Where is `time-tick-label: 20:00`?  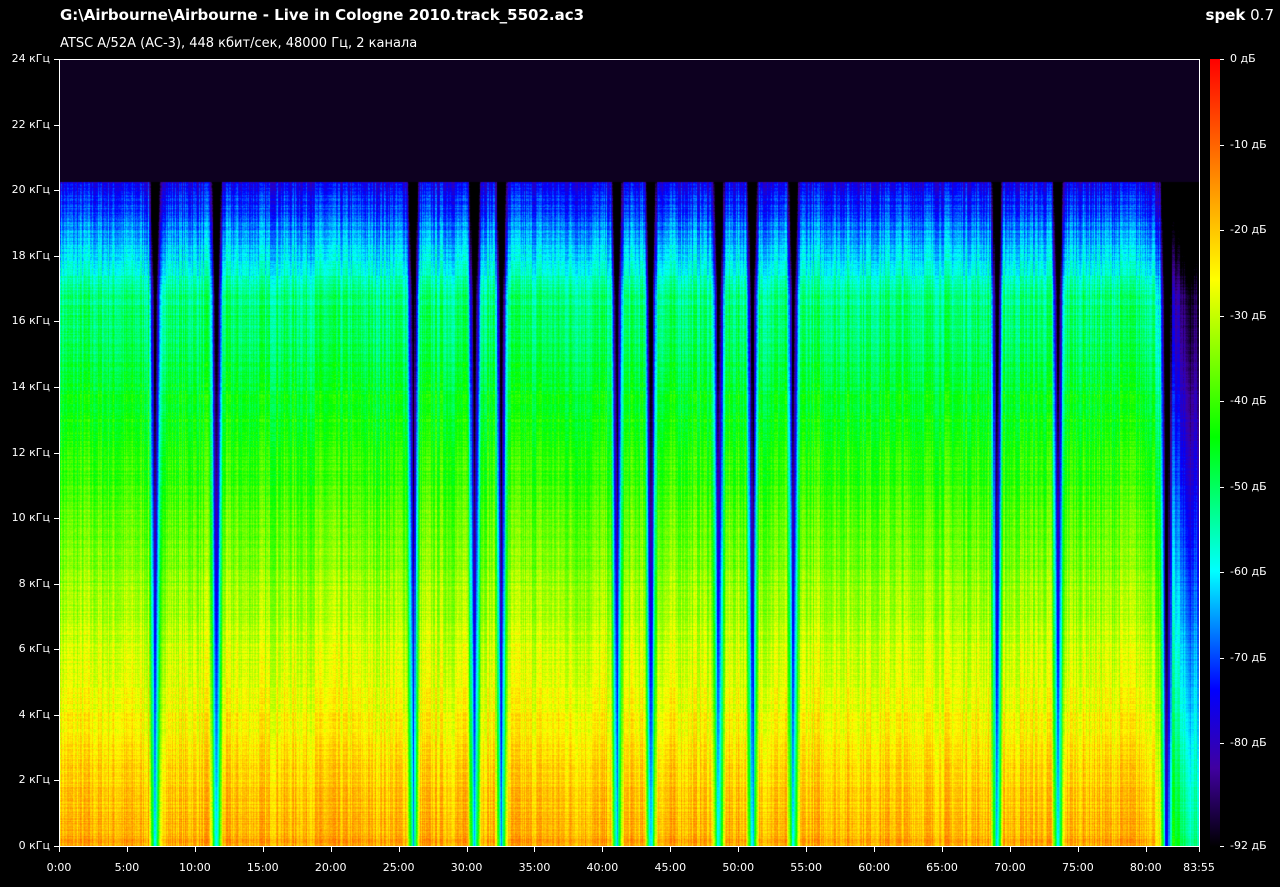
time-tick-label: 20:00 is located at coordinates (330, 867).